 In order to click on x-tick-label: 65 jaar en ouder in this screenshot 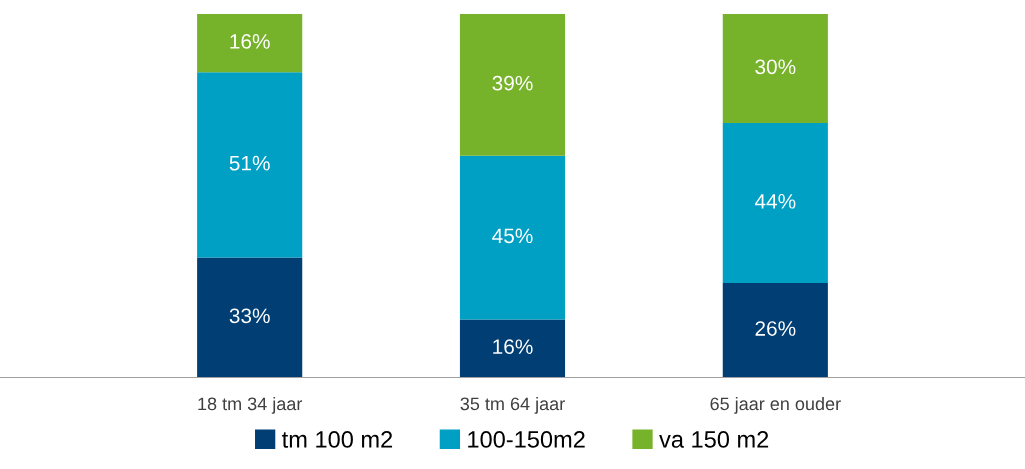, I will do `click(775, 405)`.